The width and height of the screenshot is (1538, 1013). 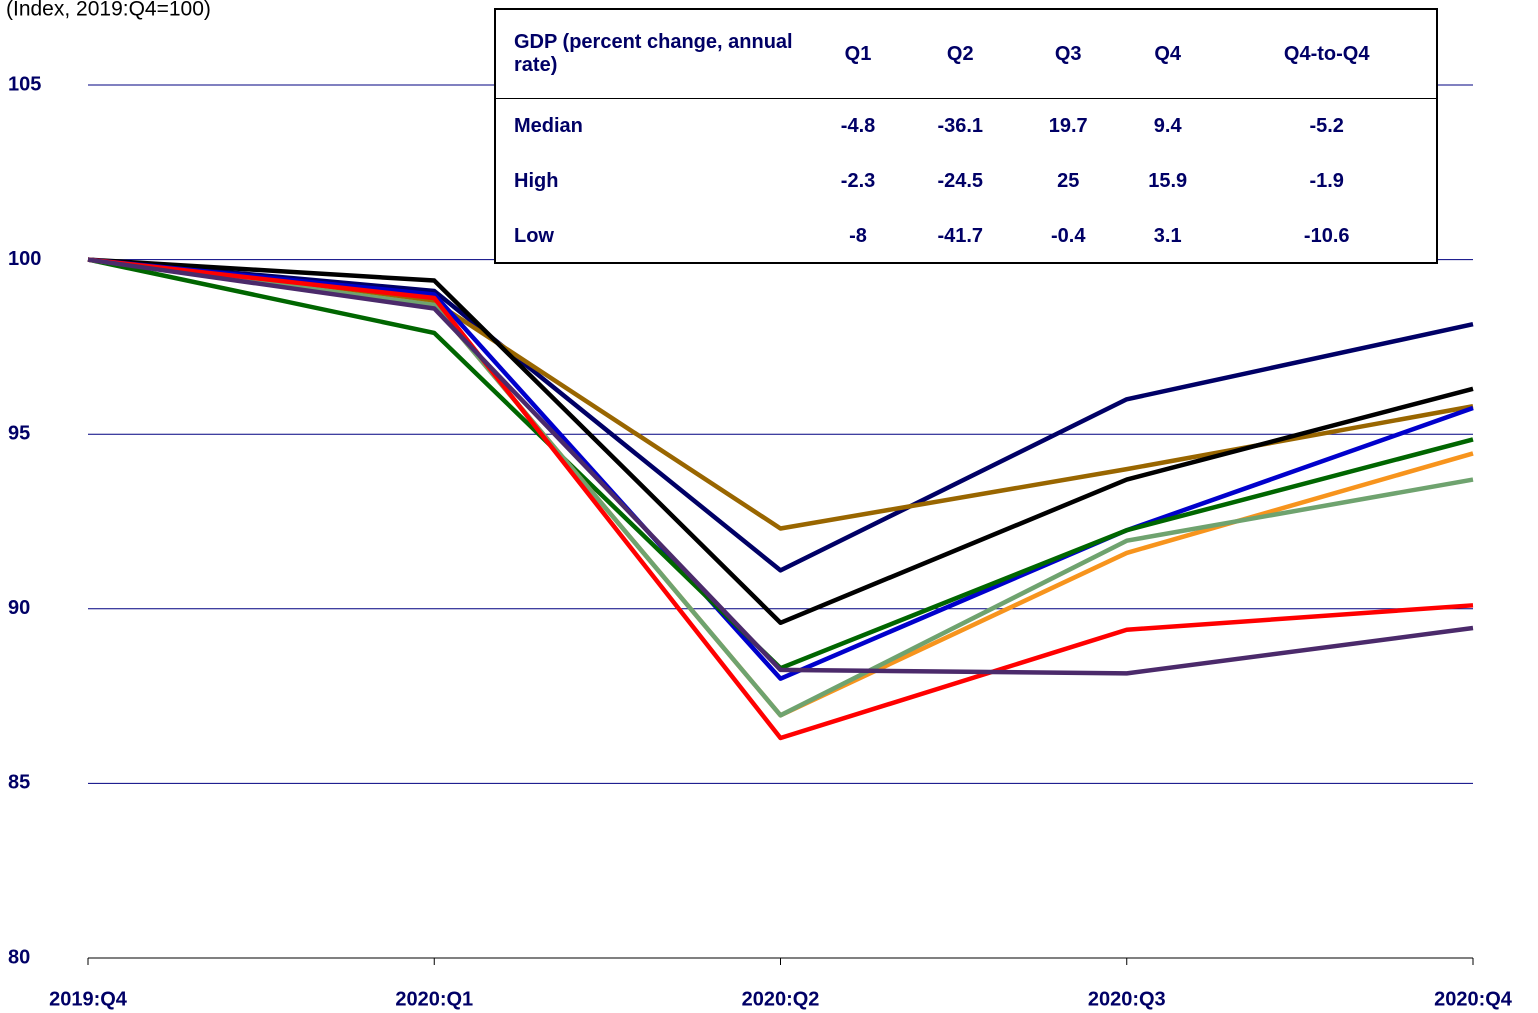 I want to click on table-cell: 25, so click(x=1068, y=181).